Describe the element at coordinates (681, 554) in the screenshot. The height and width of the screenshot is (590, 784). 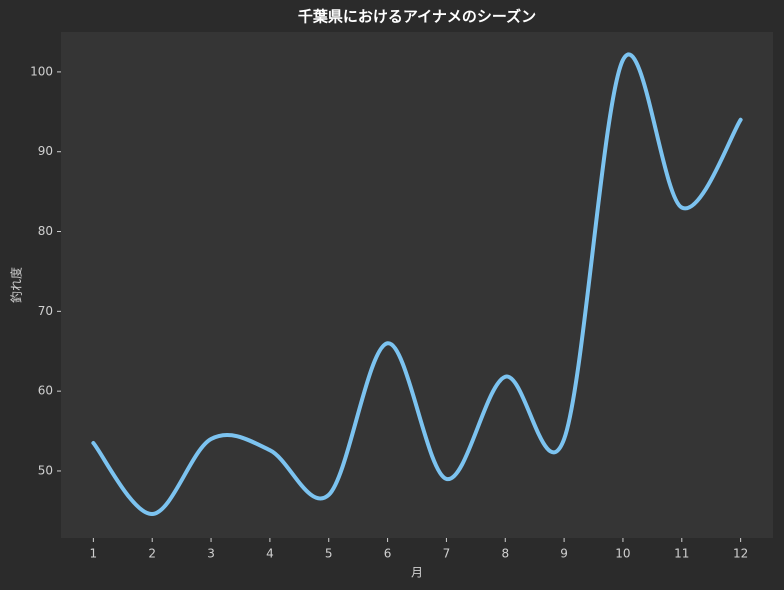
I see `x-tick-label: 11` at that location.